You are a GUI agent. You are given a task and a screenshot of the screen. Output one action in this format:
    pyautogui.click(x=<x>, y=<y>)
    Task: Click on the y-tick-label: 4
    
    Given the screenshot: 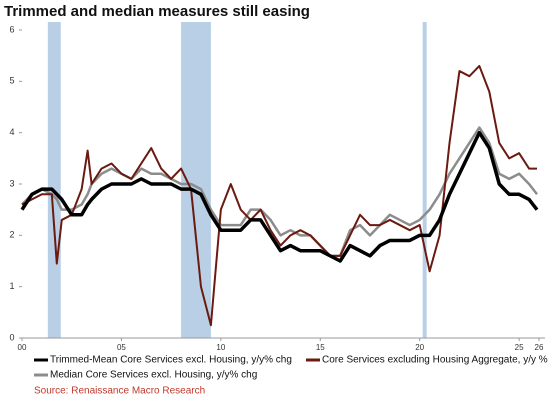 What is the action you would take?
    pyautogui.click(x=11, y=132)
    